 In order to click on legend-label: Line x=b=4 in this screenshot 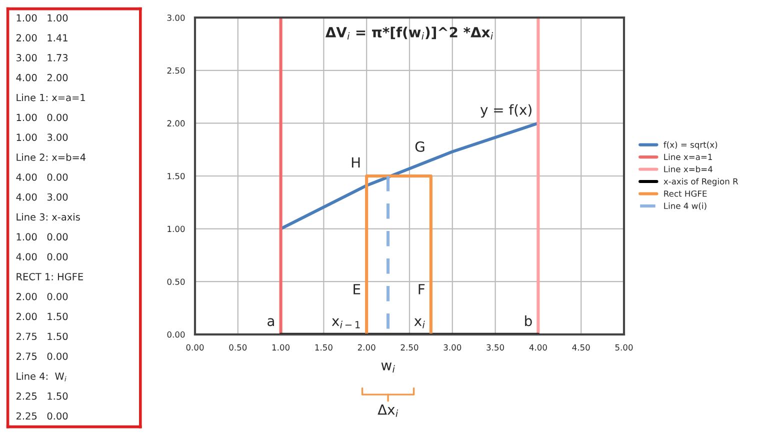, I will do `click(688, 169)`.